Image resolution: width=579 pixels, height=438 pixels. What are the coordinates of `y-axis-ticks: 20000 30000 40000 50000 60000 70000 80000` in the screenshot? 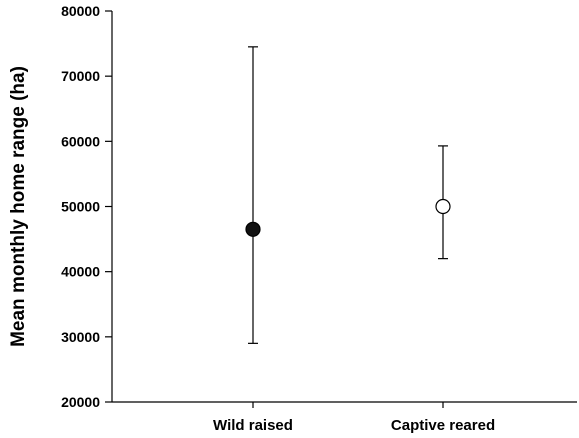 It's located at (86, 206).